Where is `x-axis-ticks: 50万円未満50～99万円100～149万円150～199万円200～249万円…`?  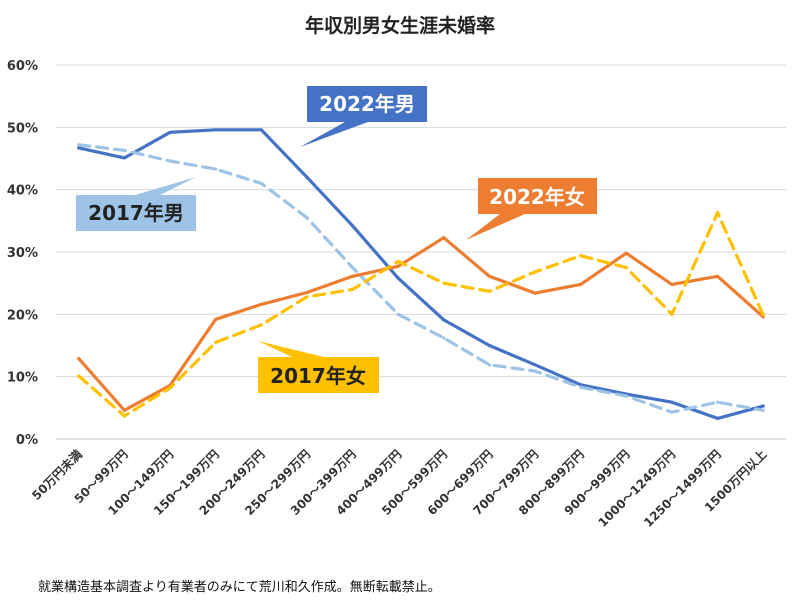
x-axis-ticks: 50万円未満50～99万円100～149万円150～199万円200～249万円… is located at coordinates (399, 488).